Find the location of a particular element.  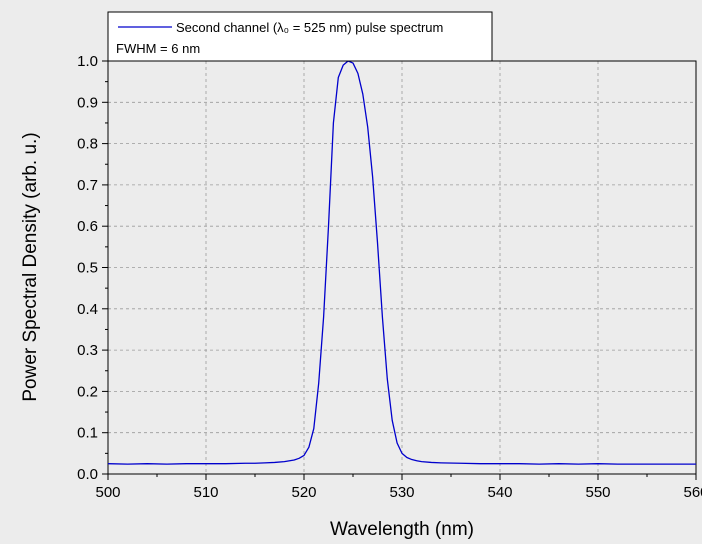

y-tick-label: 0.9 is located at coordinates (87, 102).